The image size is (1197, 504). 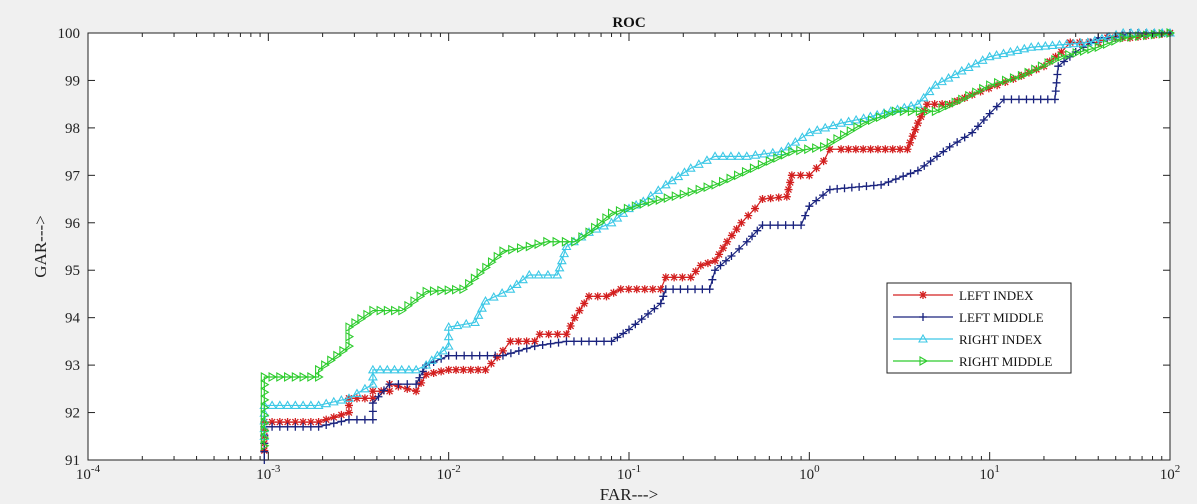 I want to click on legend-item: LEFT INDEX, so click(x=963, y=295).